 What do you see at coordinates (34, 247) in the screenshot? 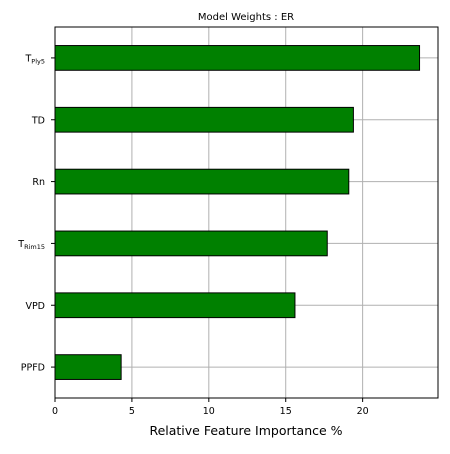
I see `y-tick-label-subscript: Rim15` at bounding box center [34, 247].